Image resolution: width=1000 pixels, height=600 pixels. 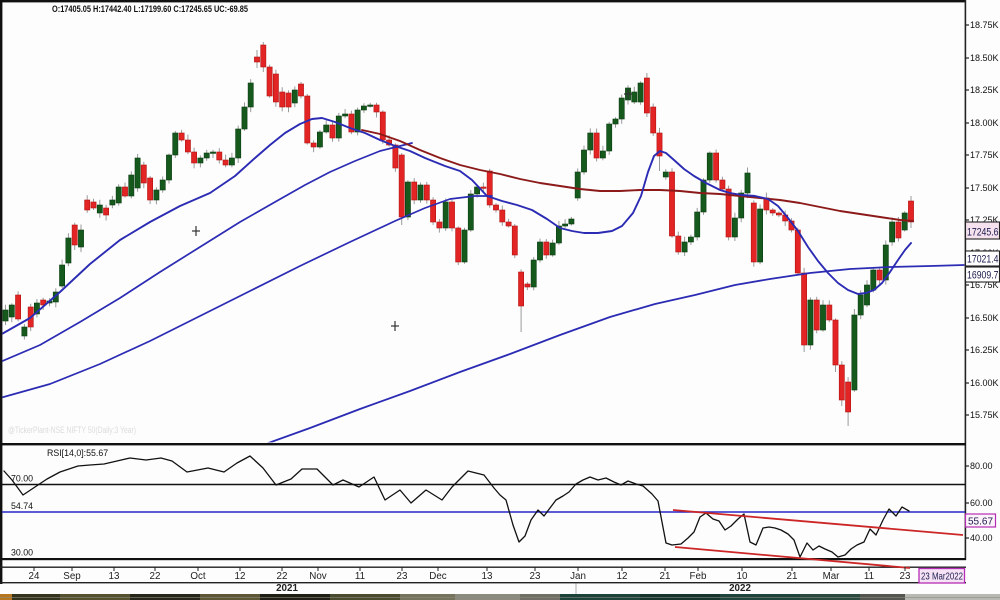 I want to click on svg-text: RSI[14,0]:55.67, so click(x=77, y=453).